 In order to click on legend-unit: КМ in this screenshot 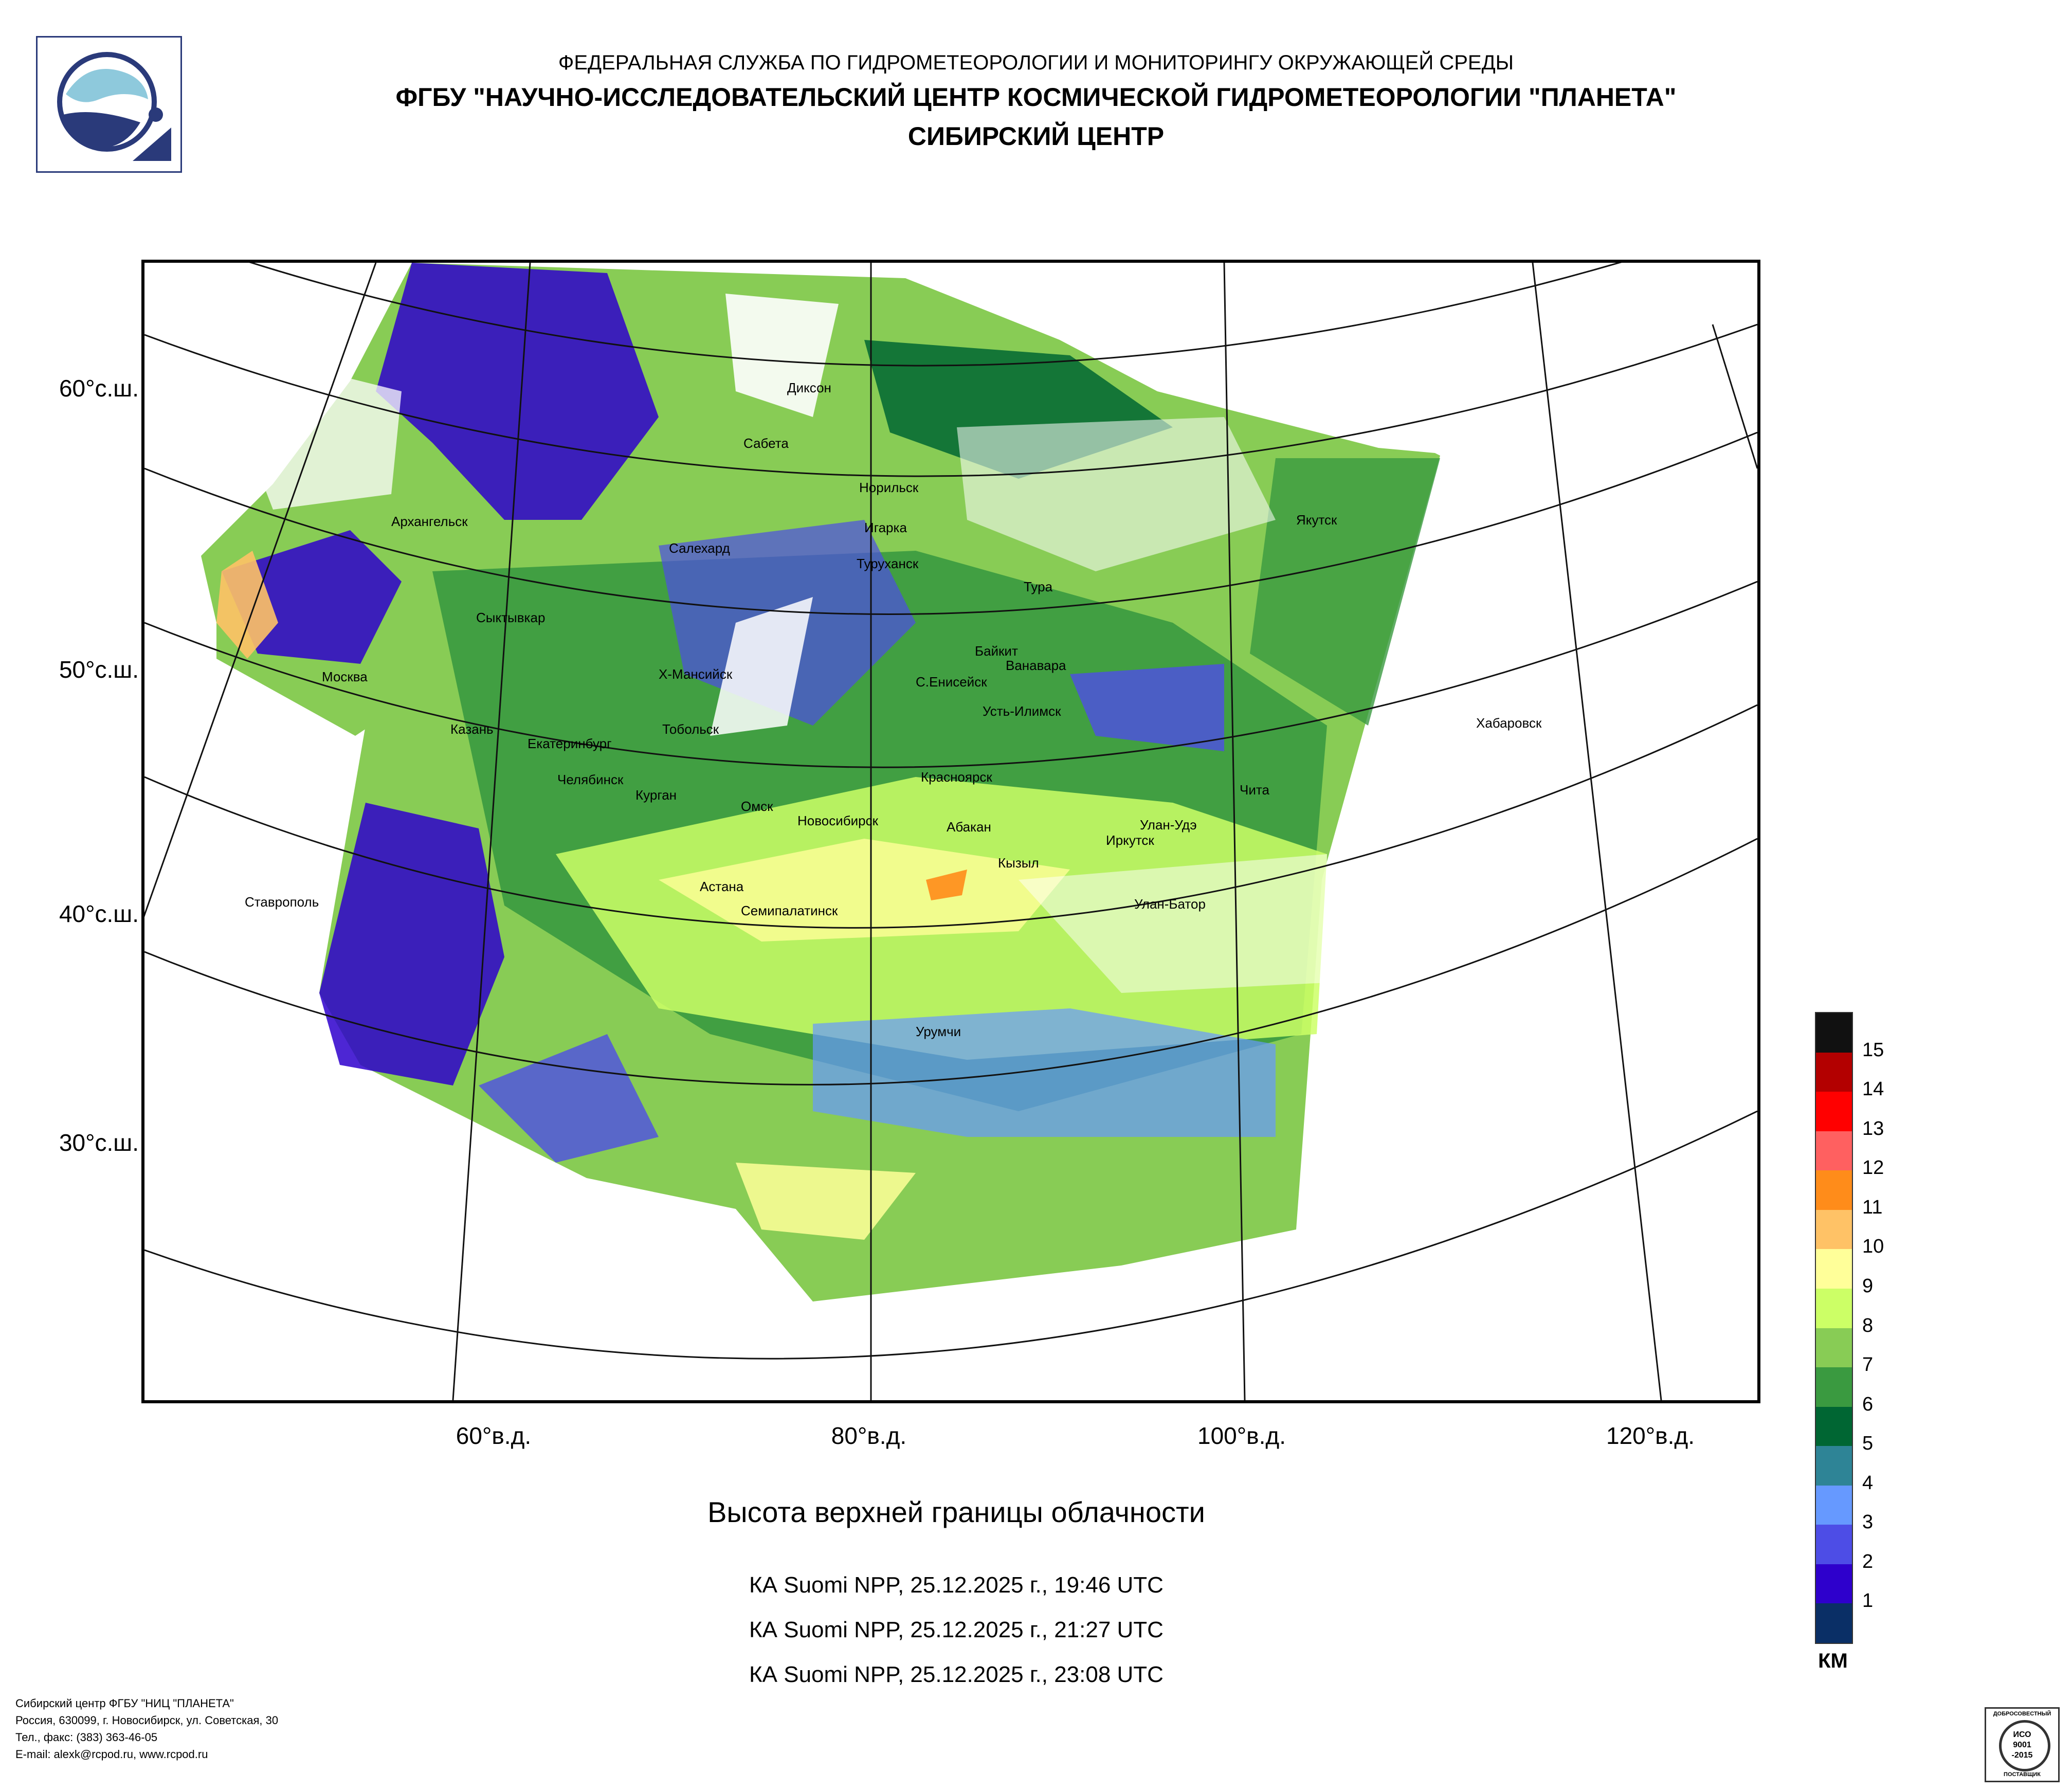, I will do `click(1833, 1661)`.